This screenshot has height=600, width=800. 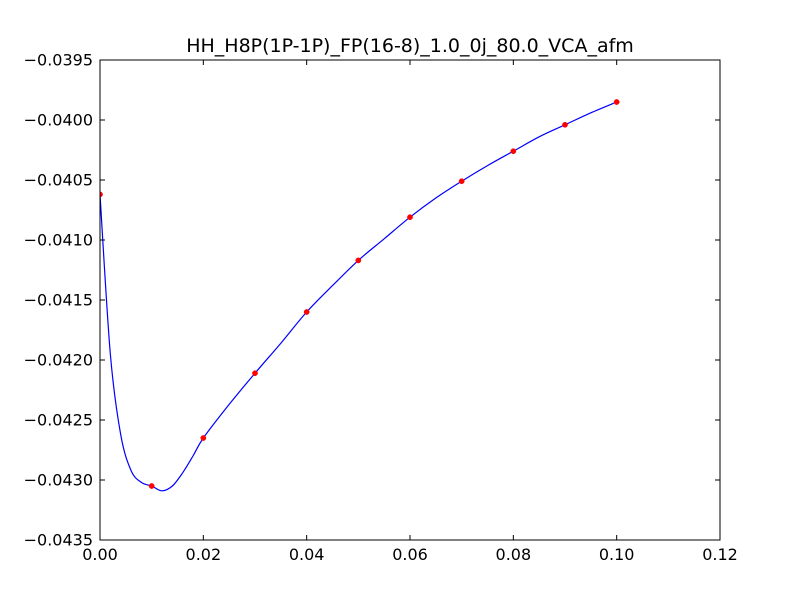 I want to click on x-tick-label: 0.10, so click(x=617, y=554).